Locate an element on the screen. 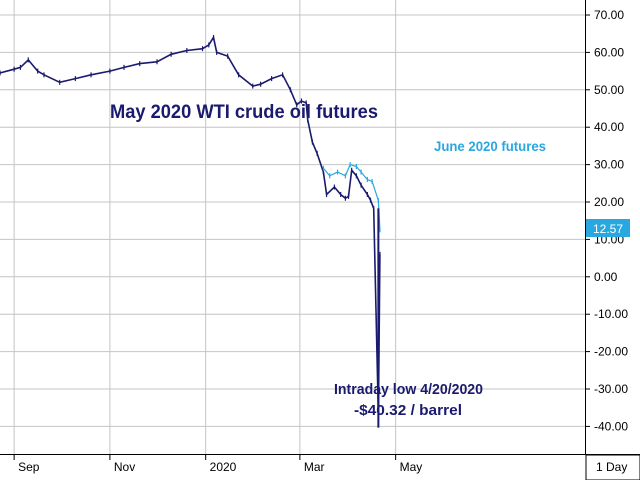 The height and width of the screenshot is (480, 640). y-tick-label: 30.00 is located at coordinates (609, 165).